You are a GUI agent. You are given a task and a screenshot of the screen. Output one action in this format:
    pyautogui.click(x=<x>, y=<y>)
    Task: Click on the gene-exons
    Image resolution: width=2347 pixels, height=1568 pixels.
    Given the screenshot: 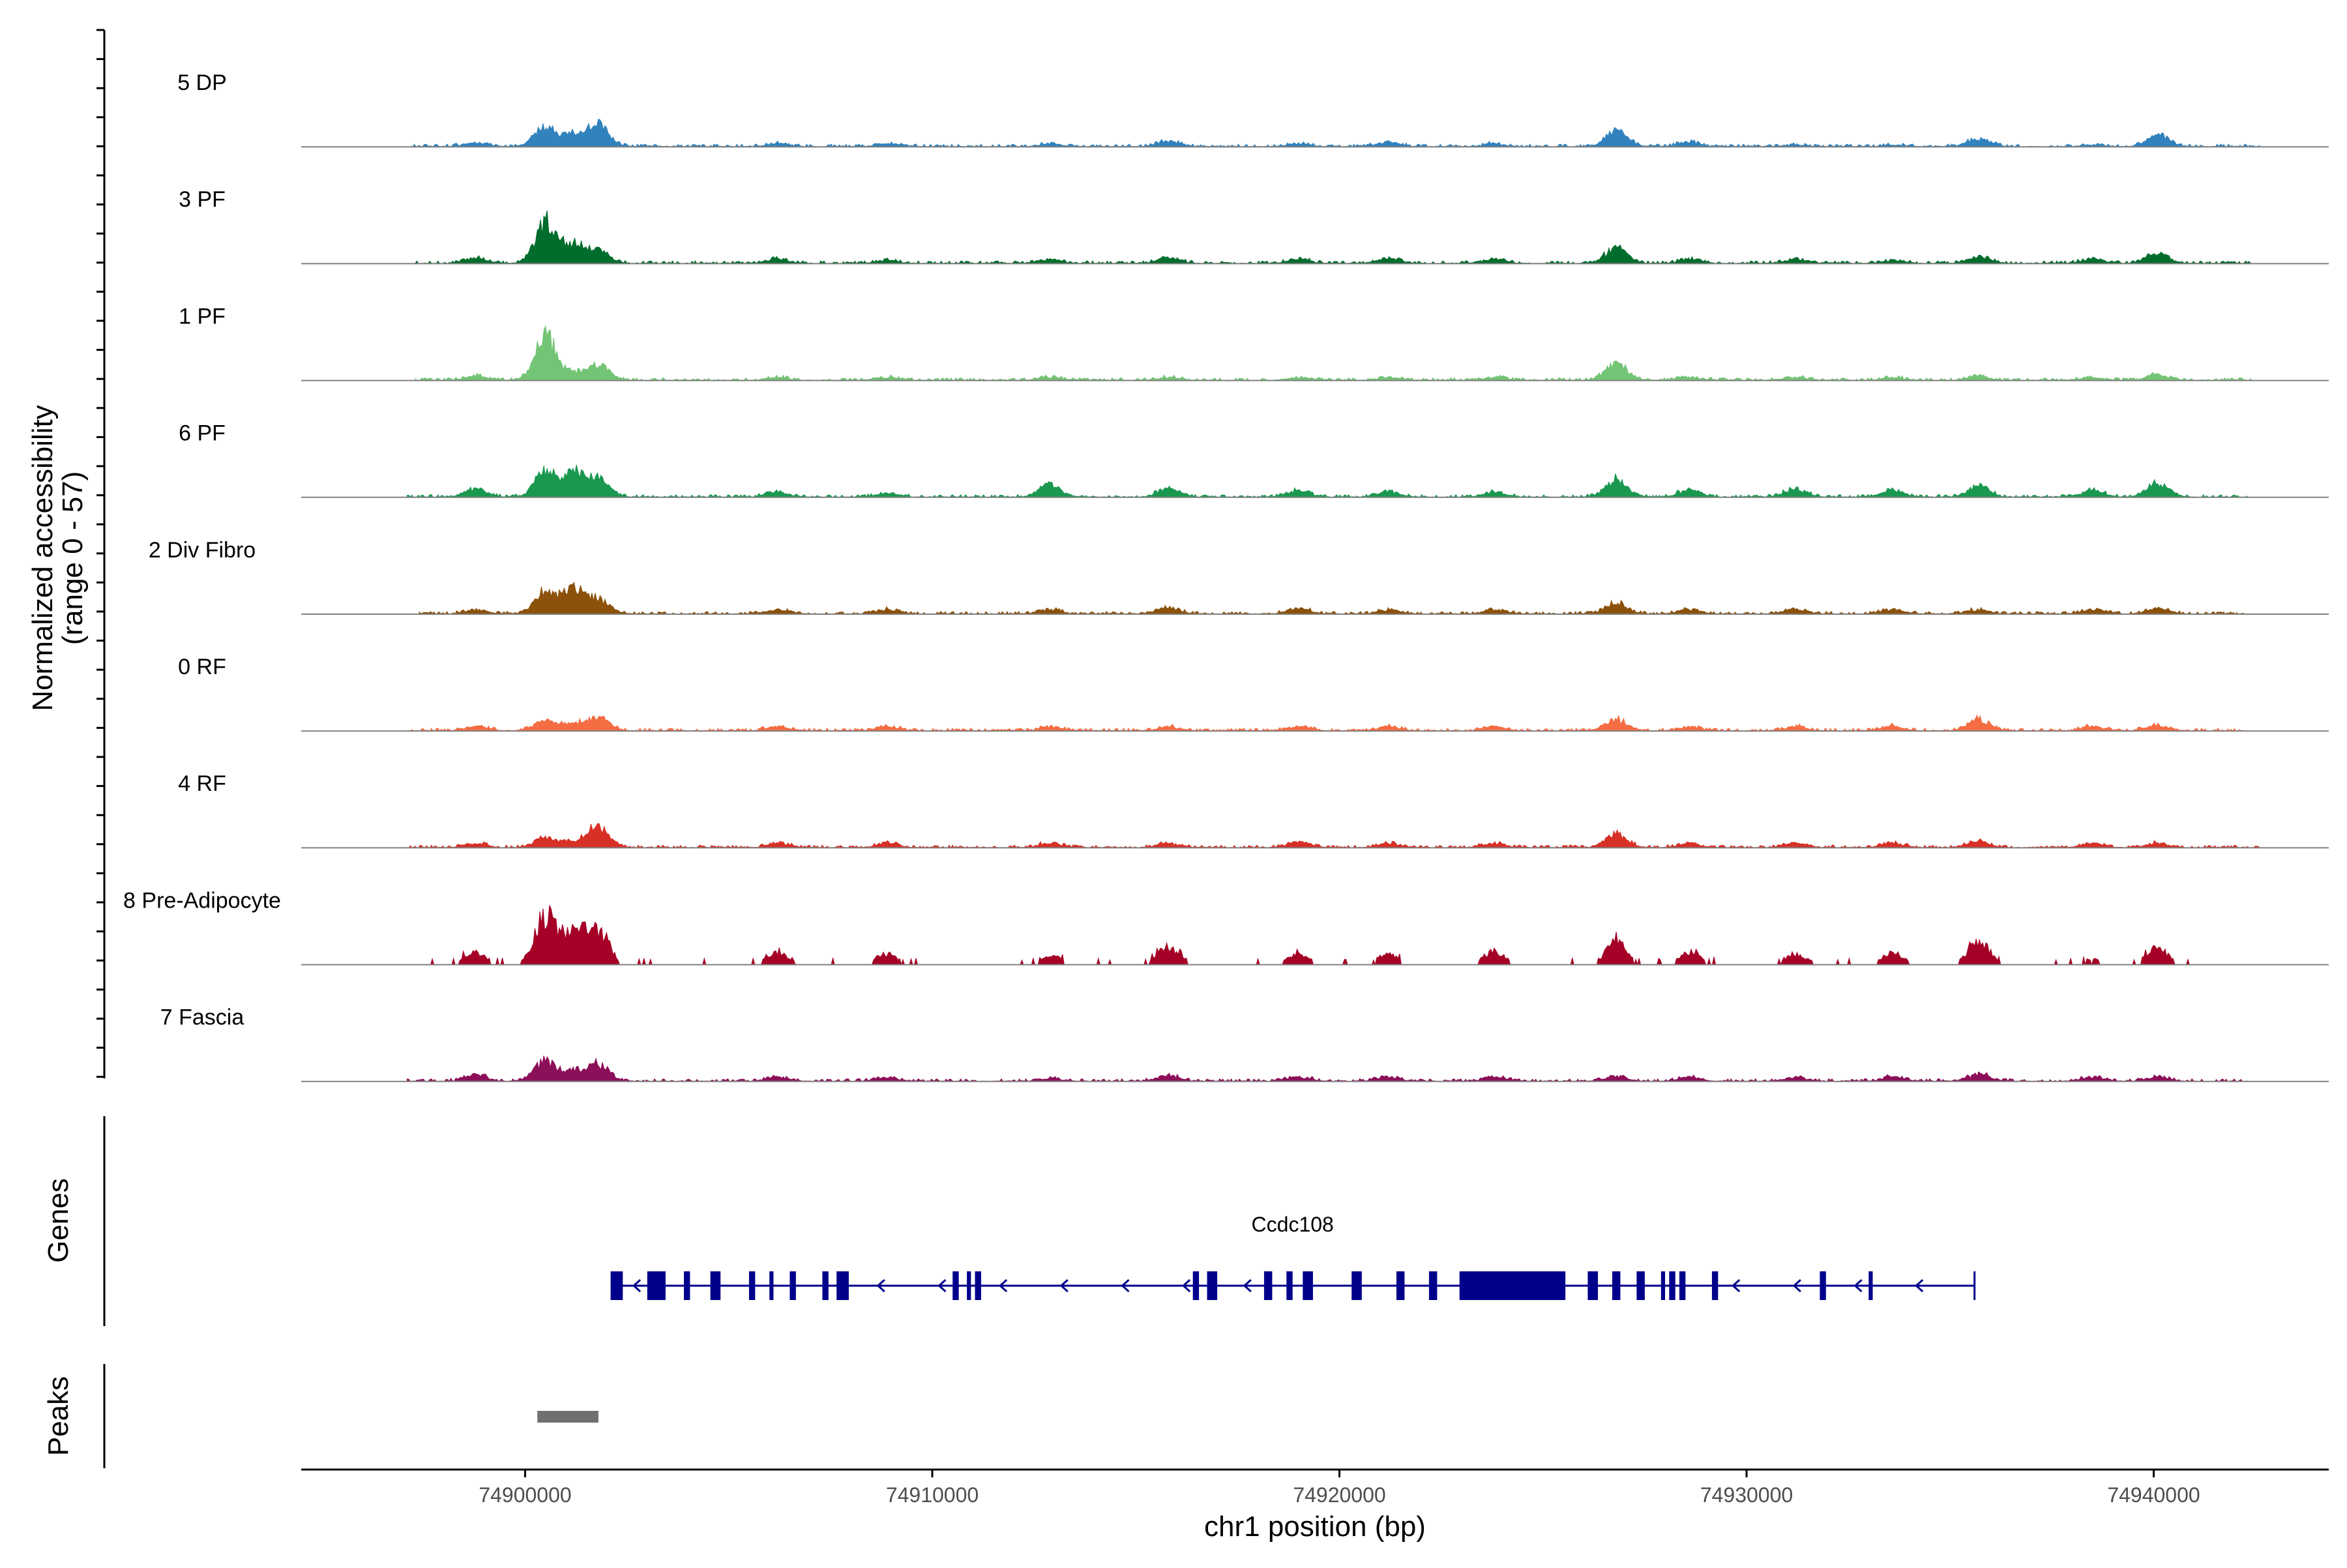 What is the action you would take?
    pyautogui.click(x=1241, y=1286)
    